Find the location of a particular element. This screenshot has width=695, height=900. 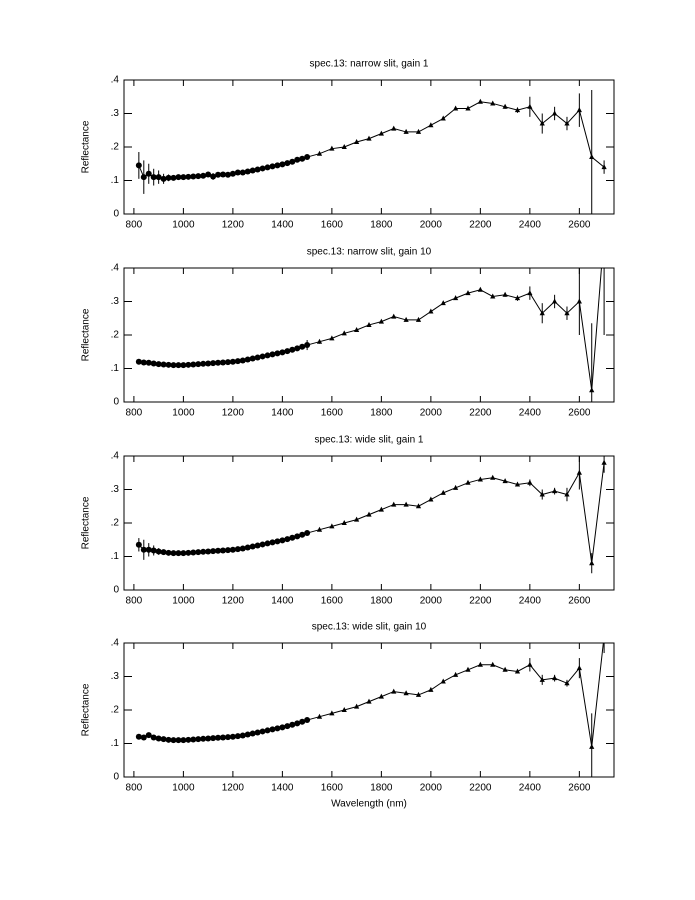

x-tick-label: 1000 is located at coordinates (183, 225).